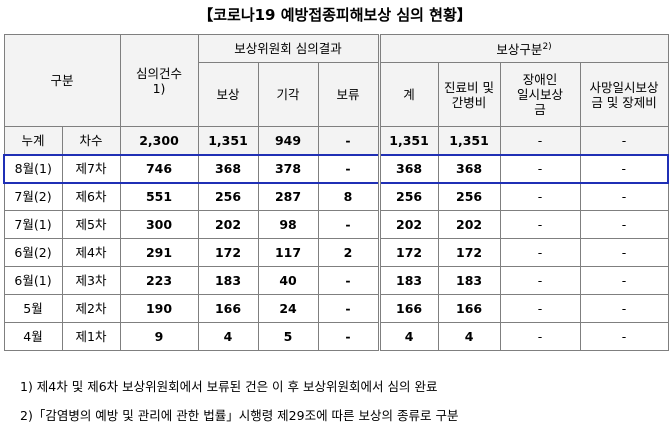 The height and width of the screenshot is (434, 670). I want to click on cell-round: 차수, so click(91, 140).